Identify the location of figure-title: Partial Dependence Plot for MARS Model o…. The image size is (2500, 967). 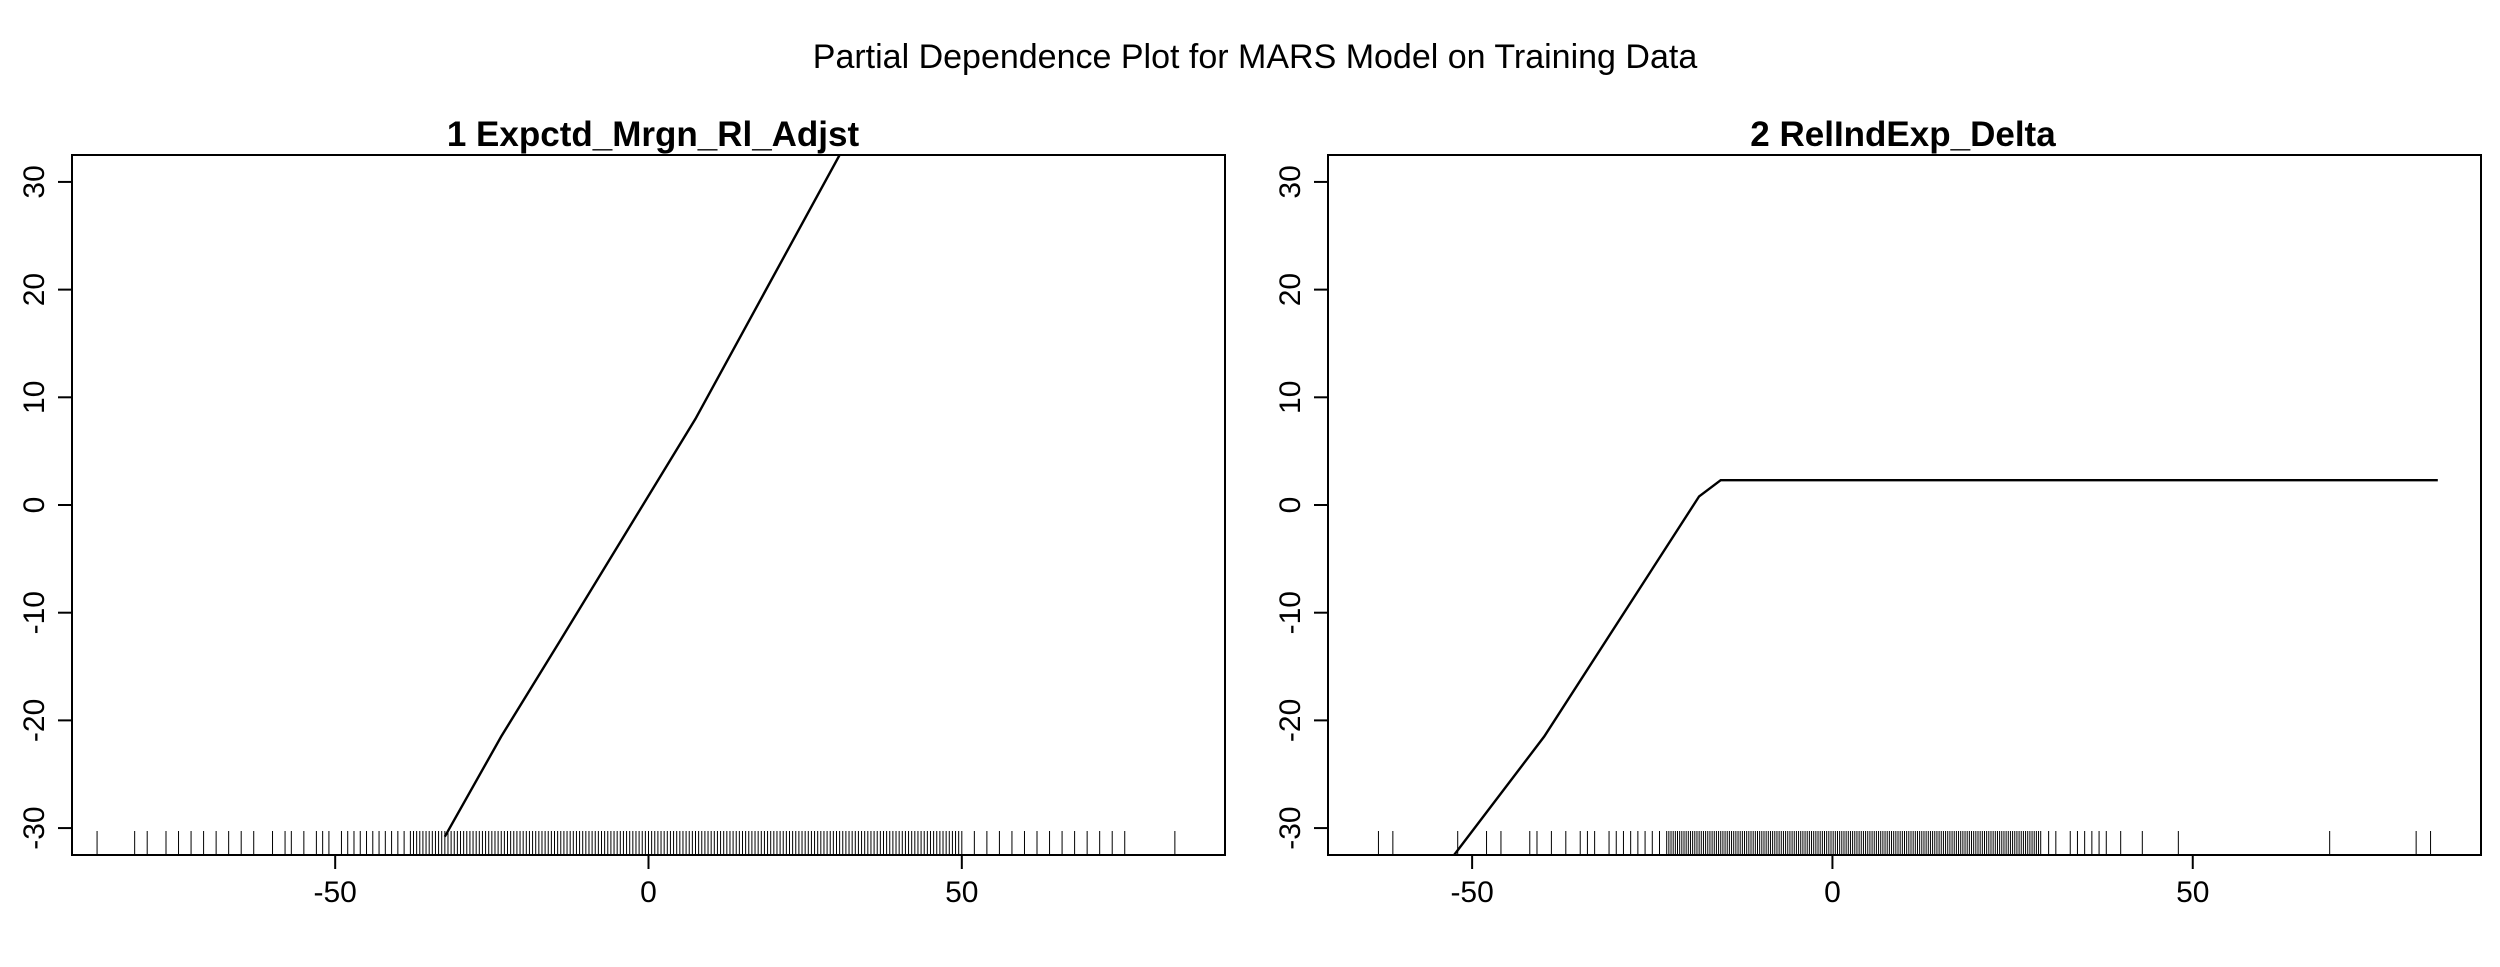
(1255, 57).